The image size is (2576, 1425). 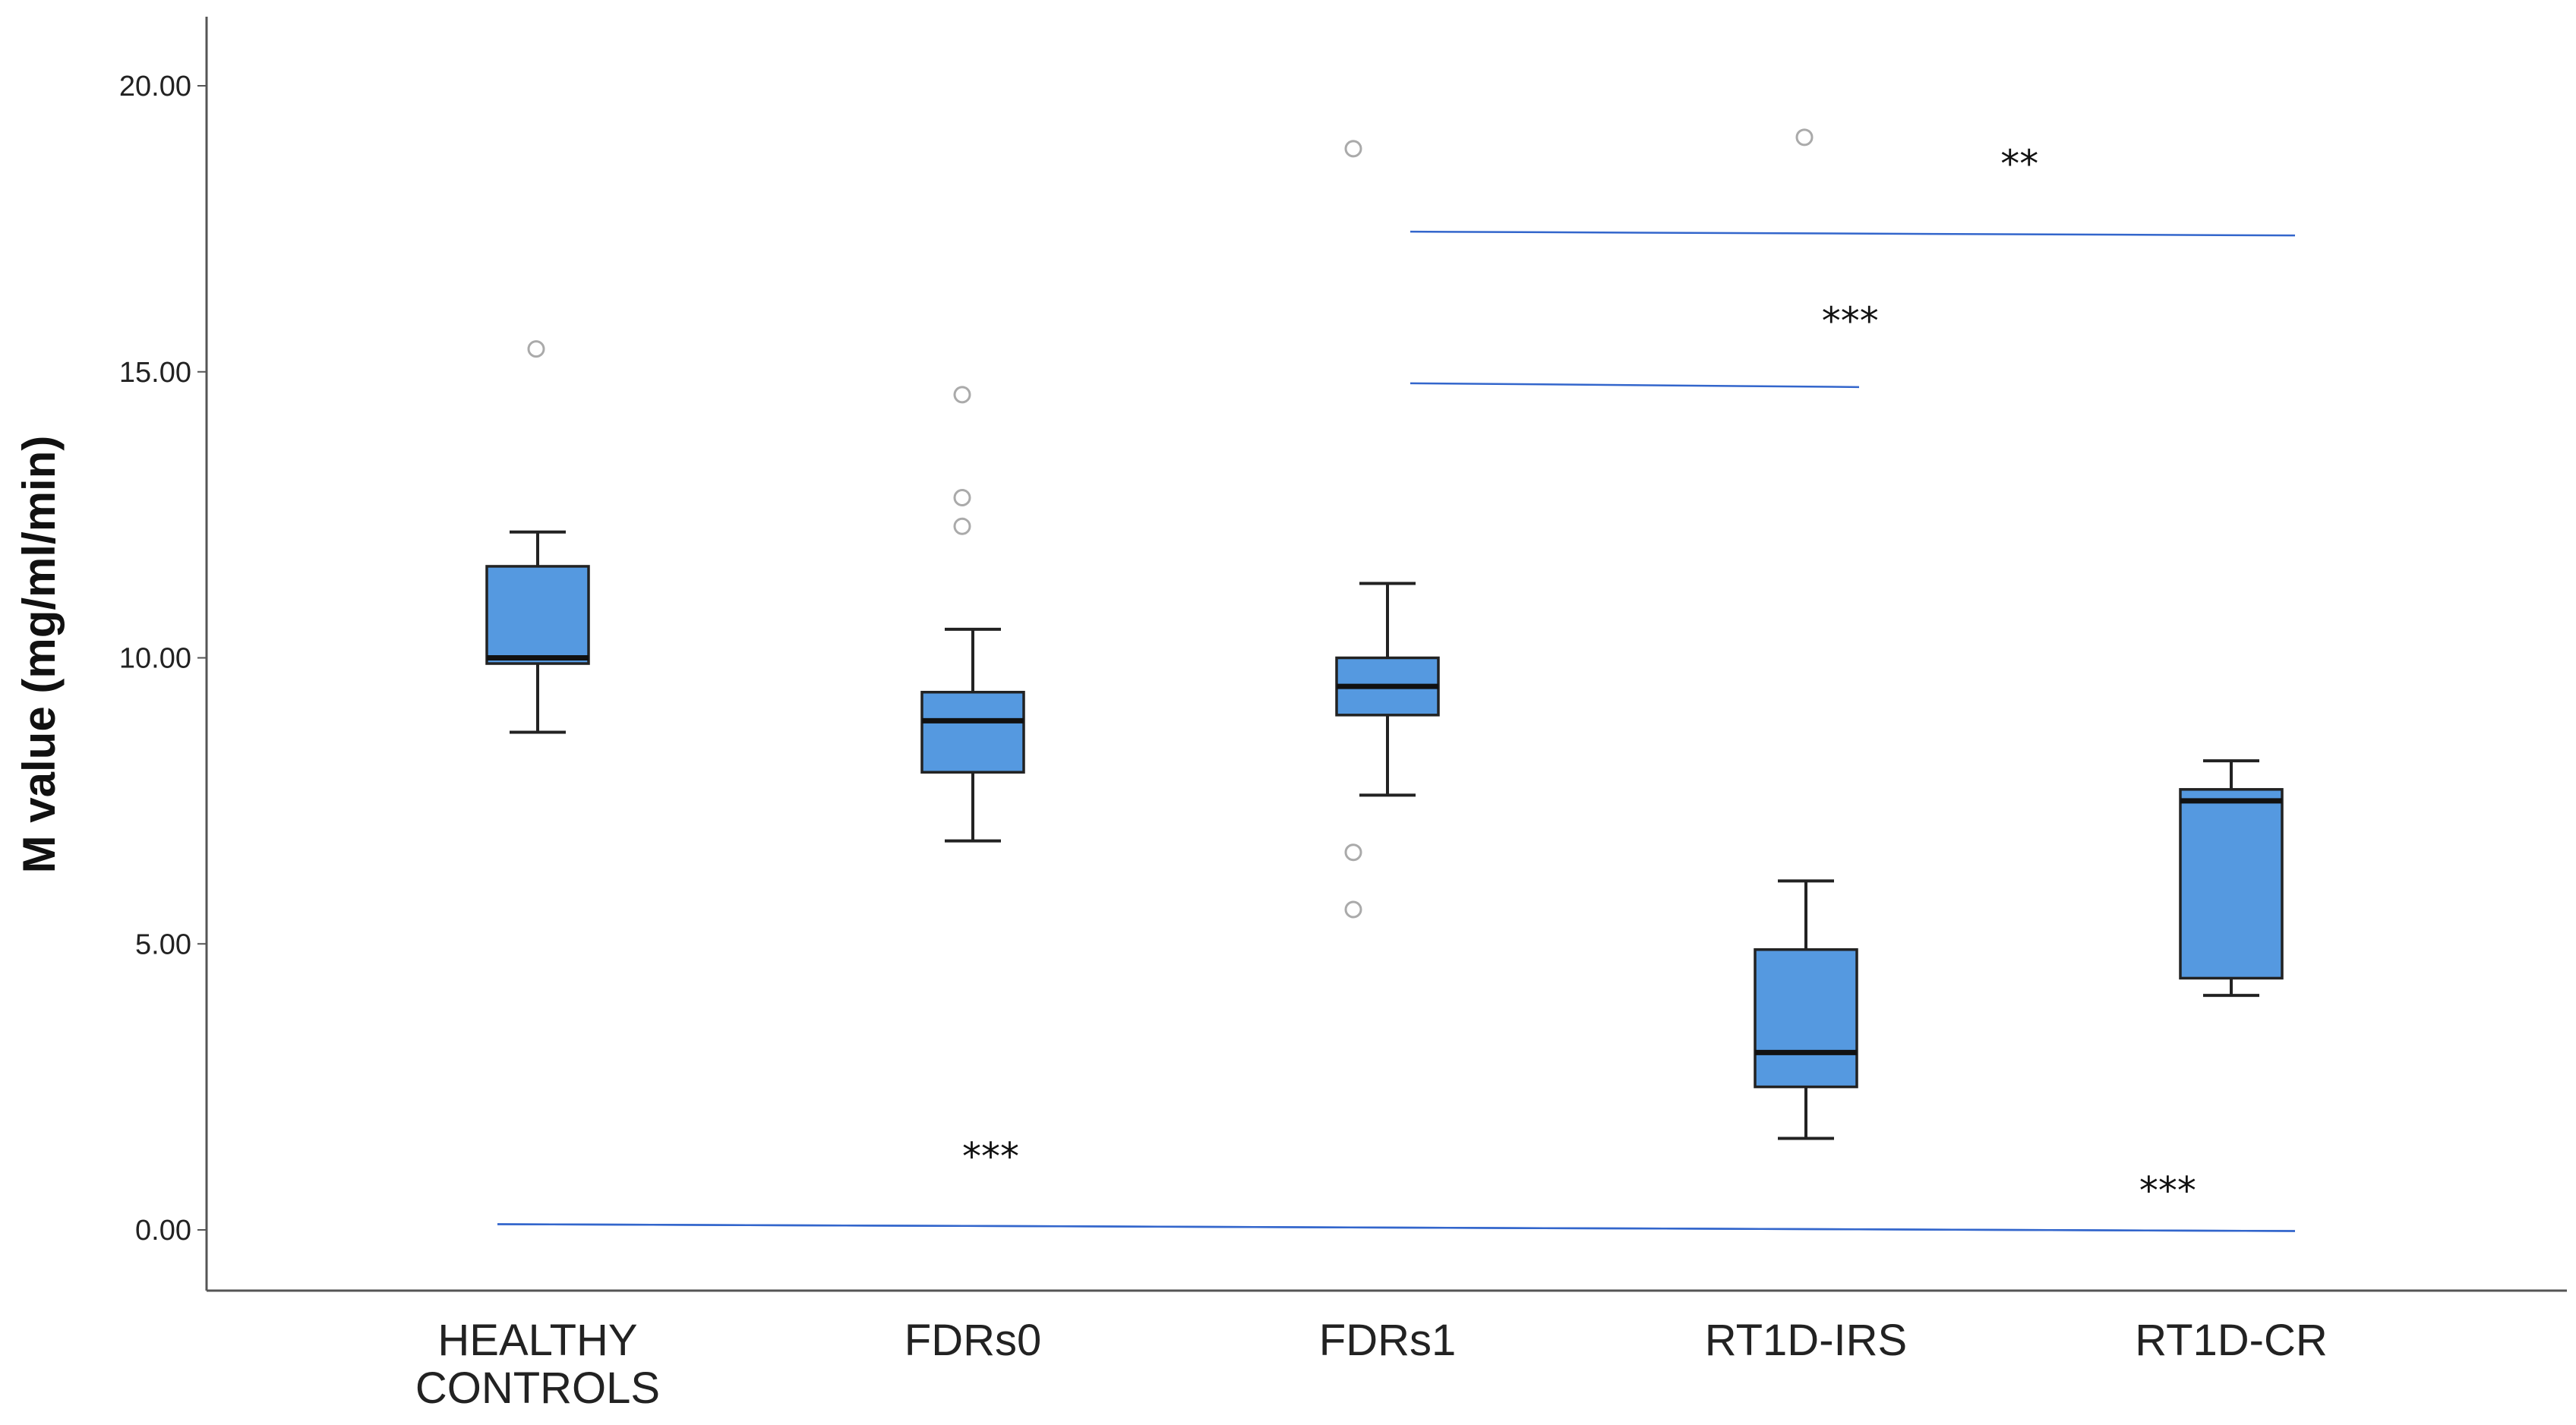 What do you see at coordinates (1806, 1340) in the screenshot?
I see `x-category-label: RT1D-IRS` at bounding box center [1806, 1340].